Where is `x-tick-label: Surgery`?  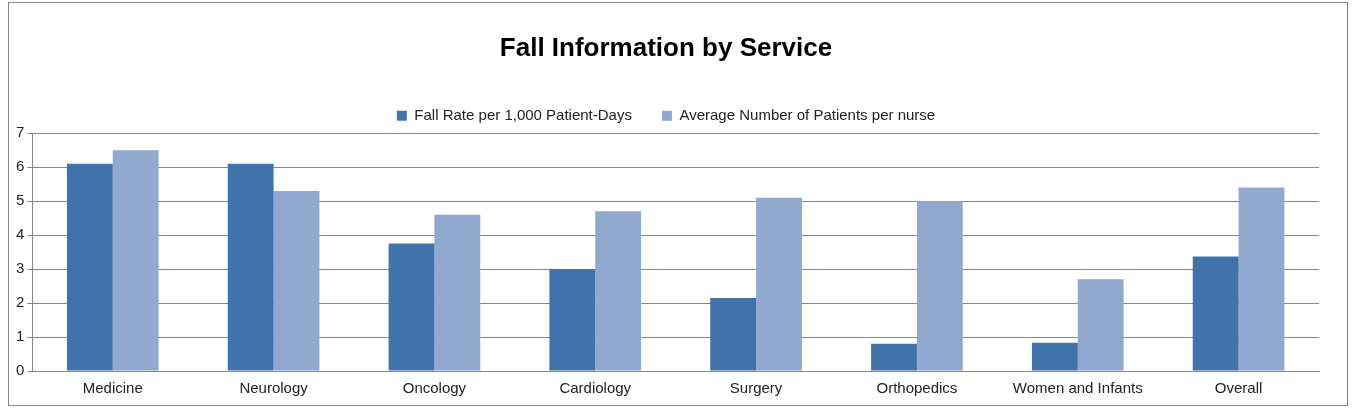 x-tick-label: Surgery is located at coordinates (756, 388).